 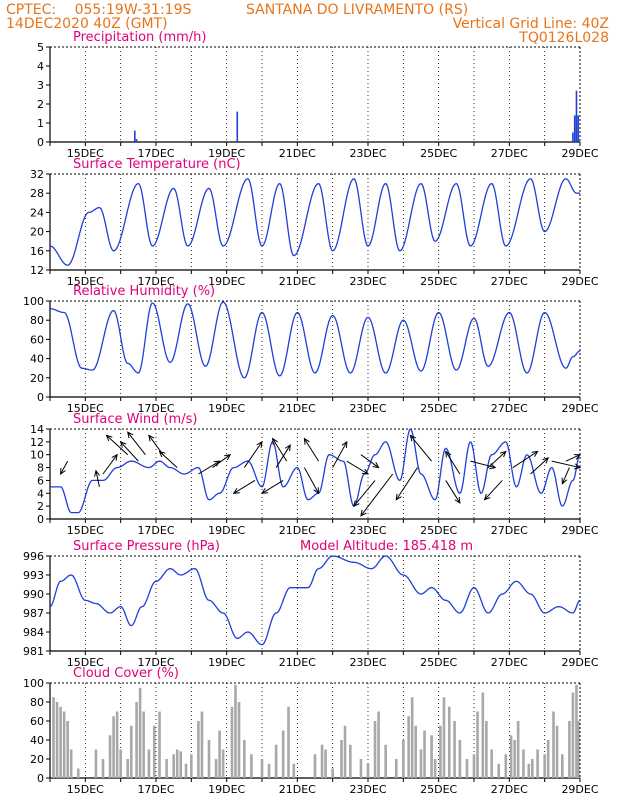 I want to click on y-tick-label: 993, so click(x=33, y=575).